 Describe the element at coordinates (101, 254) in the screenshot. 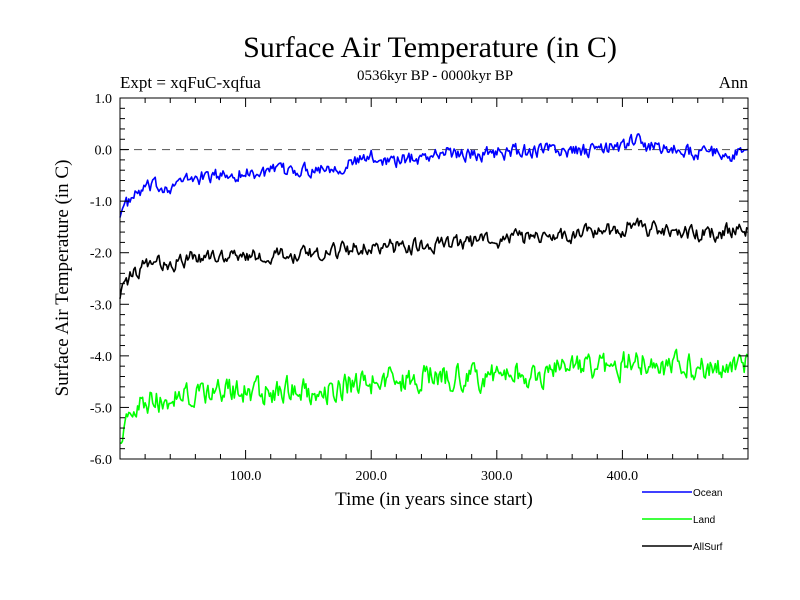

I see `y-tick-label: -2.0` at that location.